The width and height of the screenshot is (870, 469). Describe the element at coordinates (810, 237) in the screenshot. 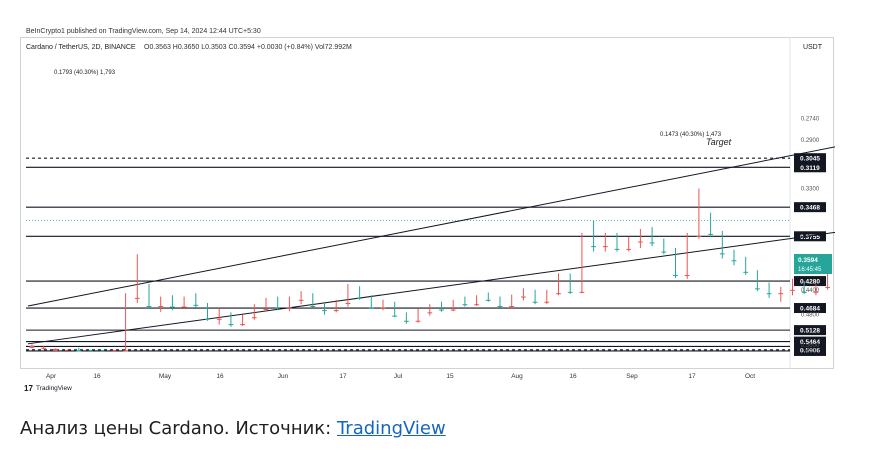

I see `level-label: 0.3755` at that location.